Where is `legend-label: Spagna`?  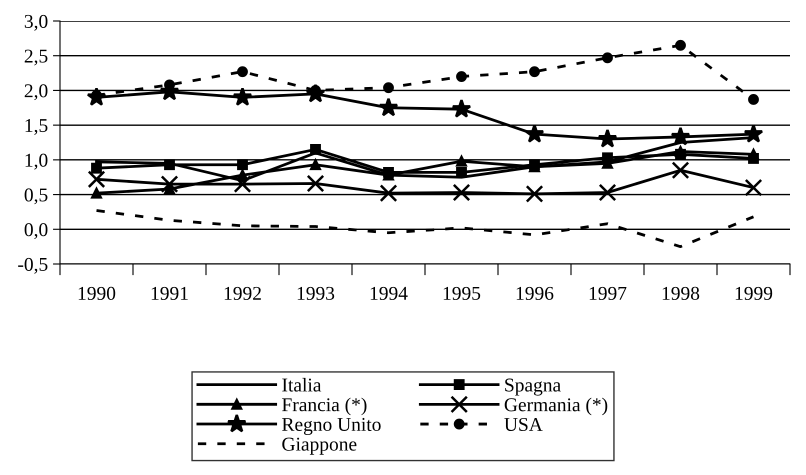
legend-label: Spagna is located at coordinates (533, 387).